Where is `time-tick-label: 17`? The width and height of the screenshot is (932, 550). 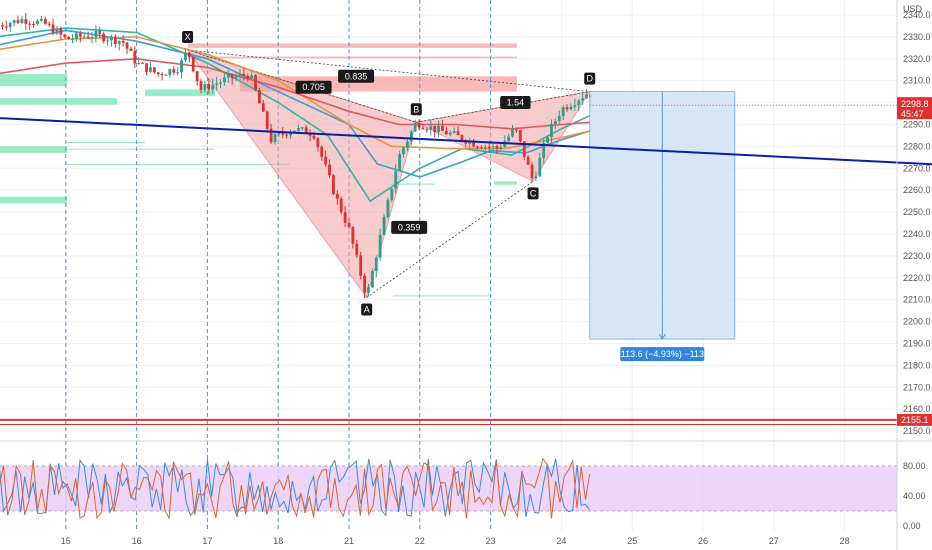 time-tick-label: 17 is located at coordinates (207, 541).